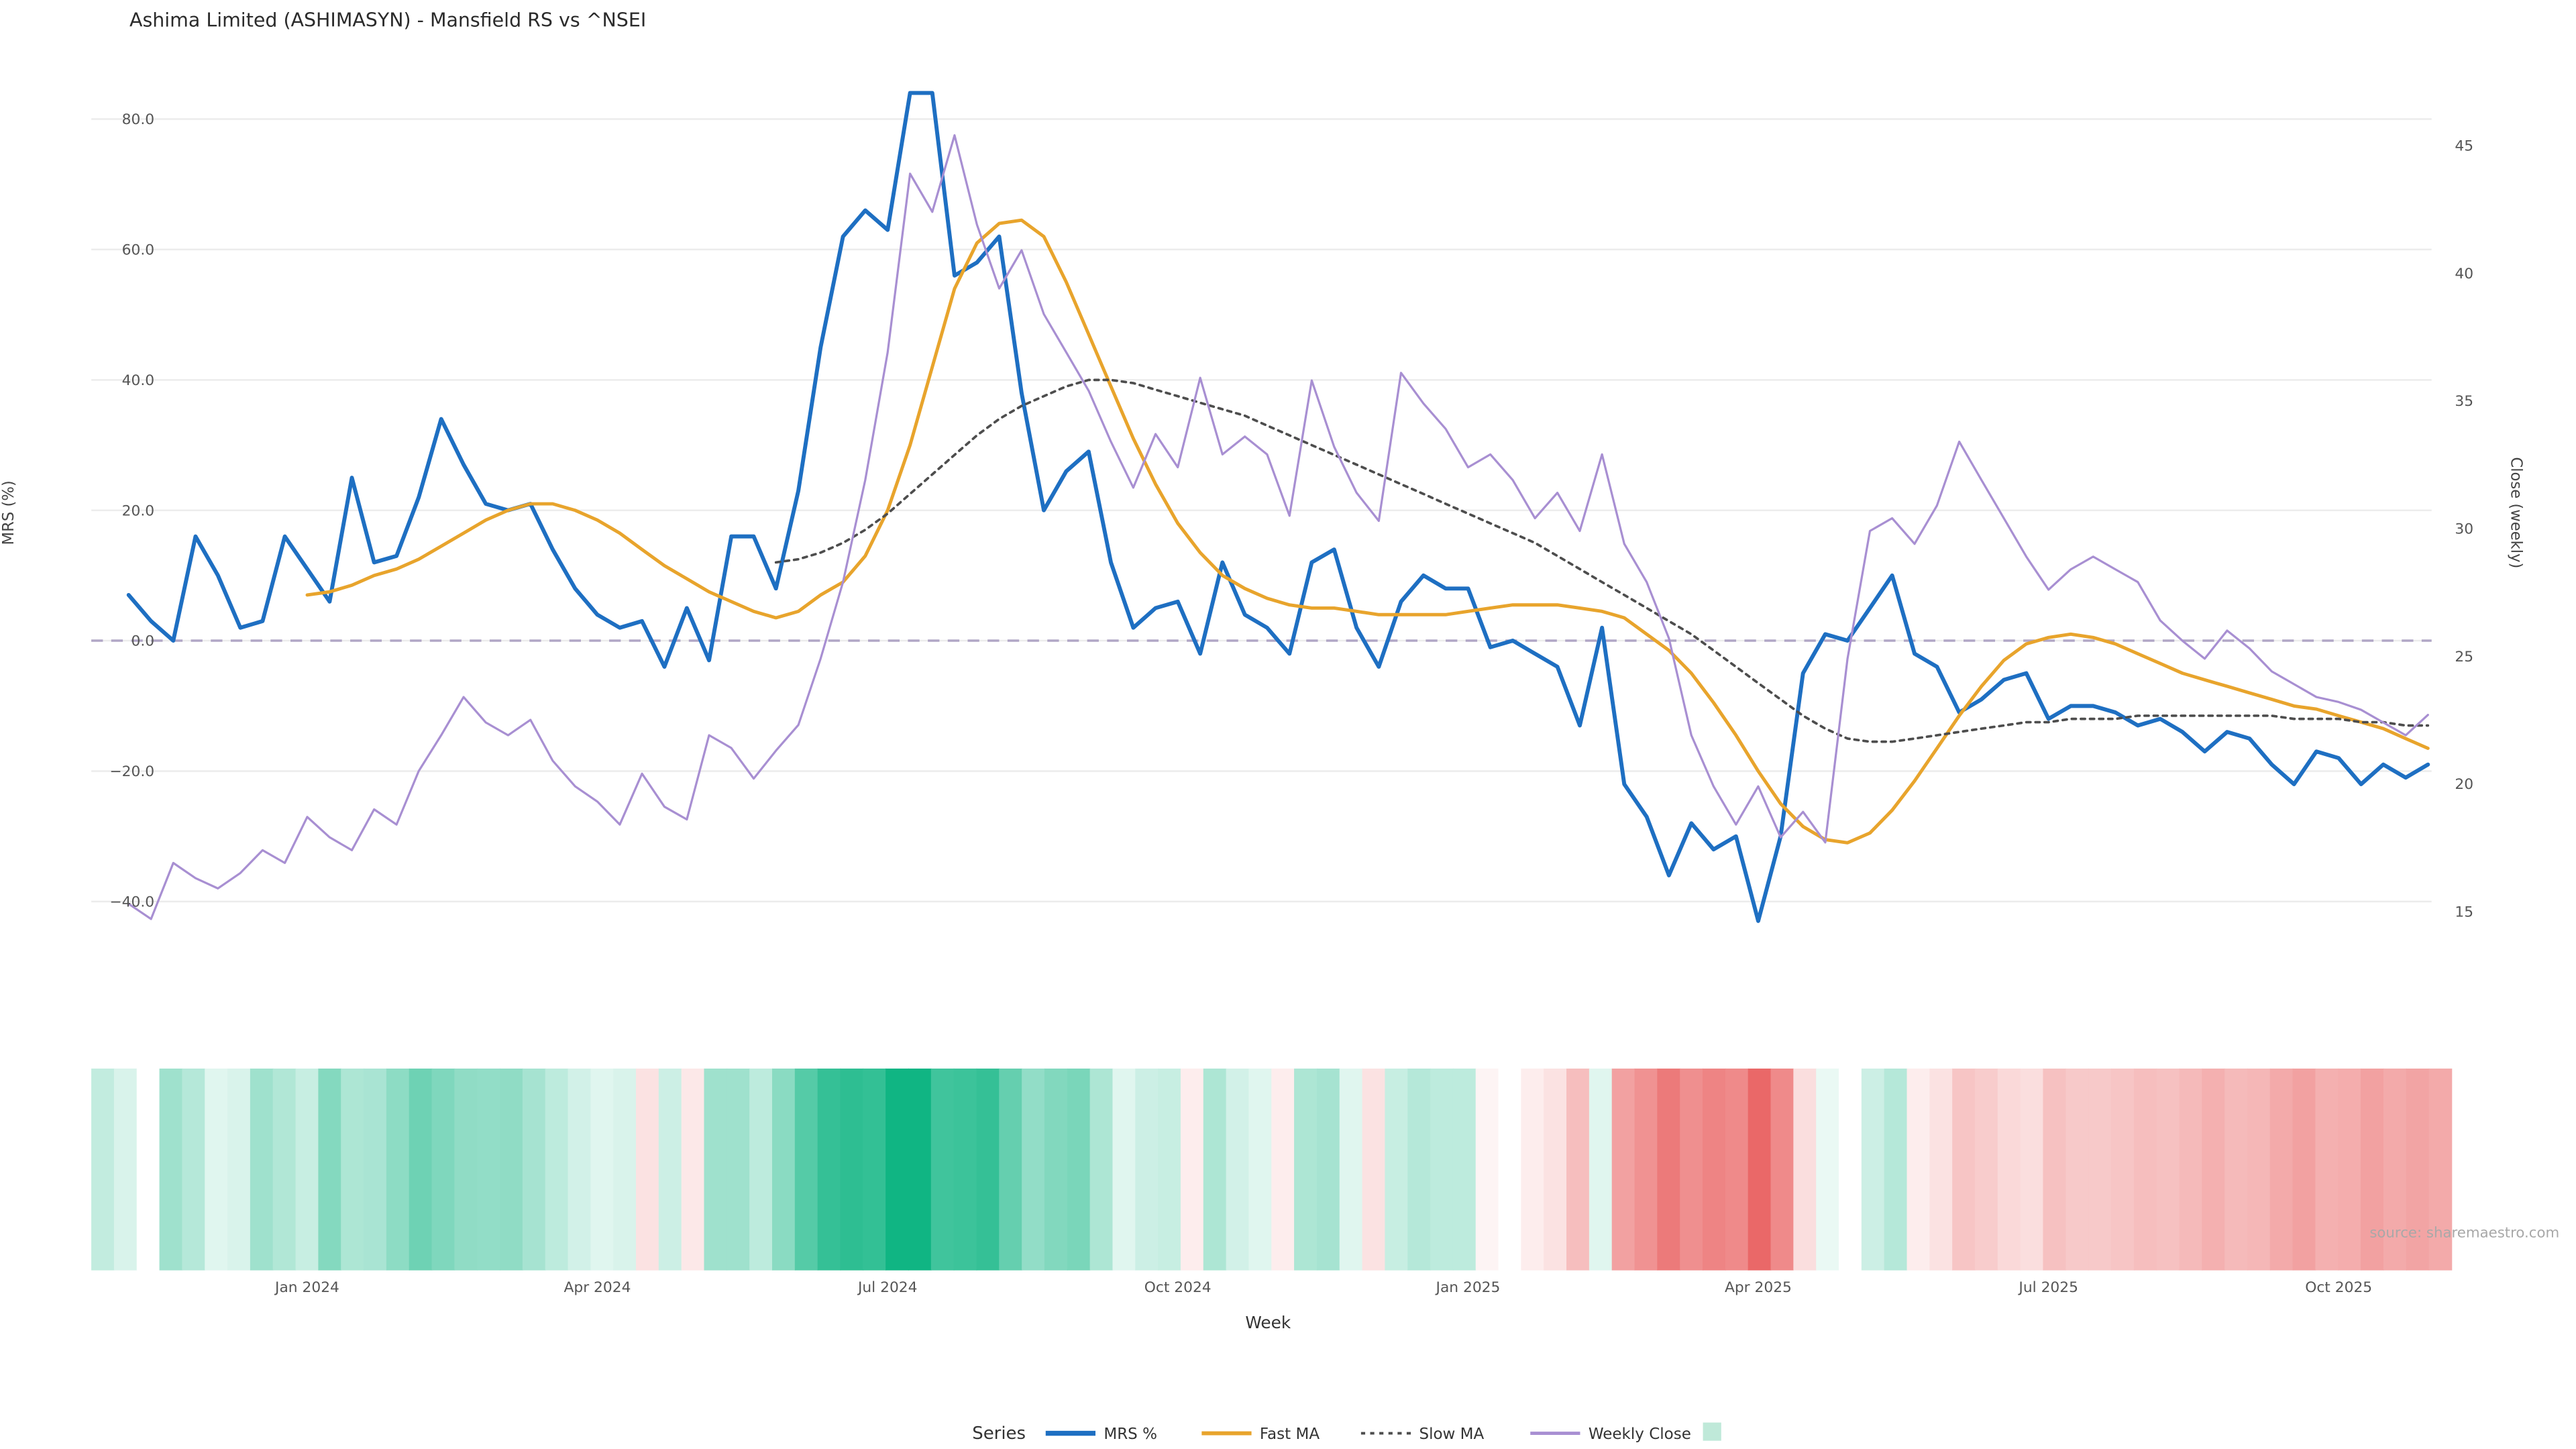  Describe the element at coordinates (887, 1287) in the screenshot. I see `x-axis-tick-label: Jul 2024` at that location.